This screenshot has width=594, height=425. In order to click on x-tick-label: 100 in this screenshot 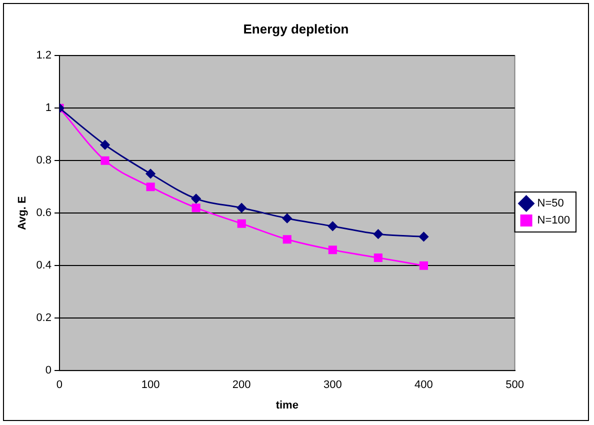, I will do `click(150, 385)`.